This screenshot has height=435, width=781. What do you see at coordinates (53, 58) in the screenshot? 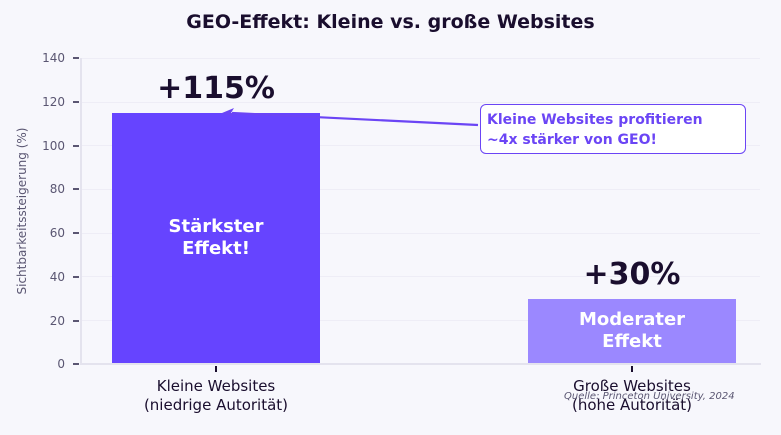
I see `y-tick-label: 140` at bounding box center [53, 58].